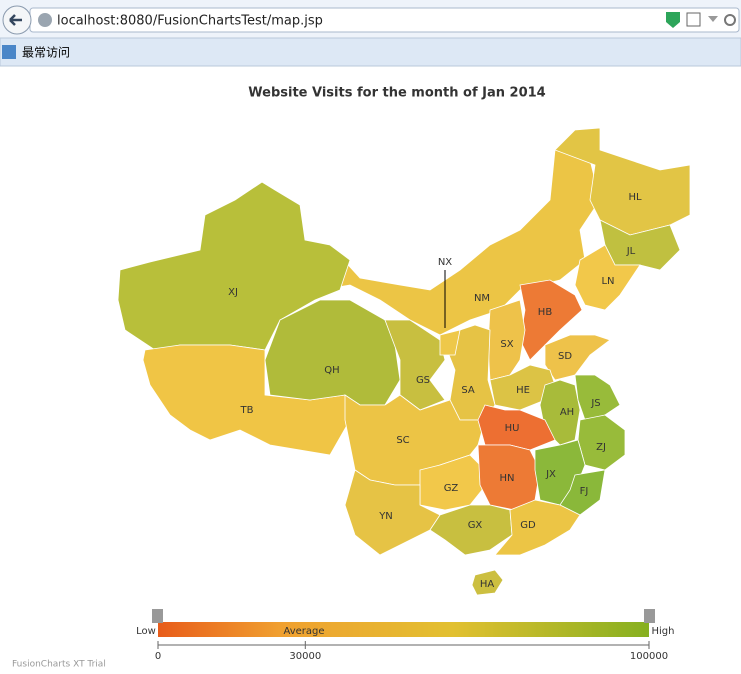 The height and width of the screenshot is (674, 741). What do you see at coordinates (445, 262) in the screenshot?
I see `region-label: NX` at bounding box center [445, 262].